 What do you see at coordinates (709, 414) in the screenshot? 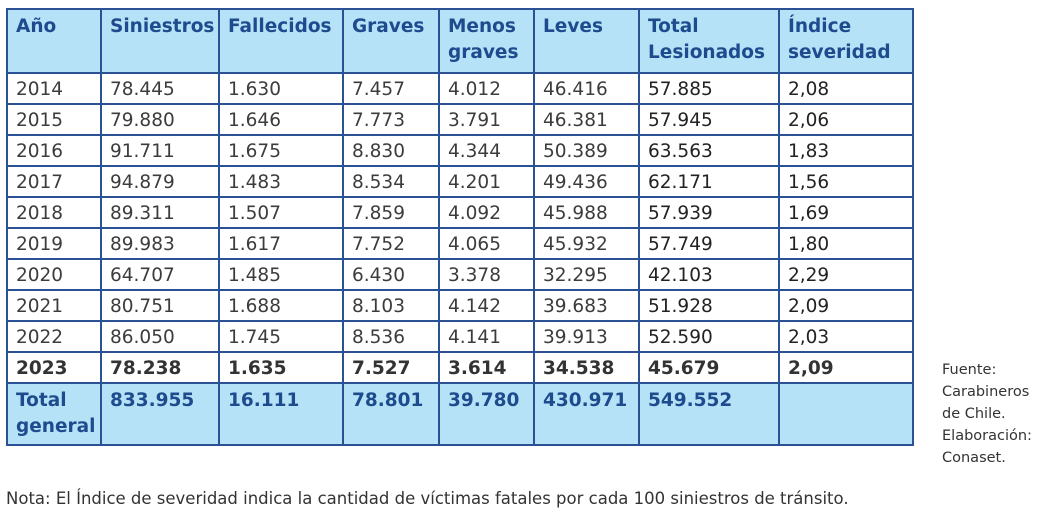
I see `total-total-lesionados: 549.552` at bounding box center [709, 414].